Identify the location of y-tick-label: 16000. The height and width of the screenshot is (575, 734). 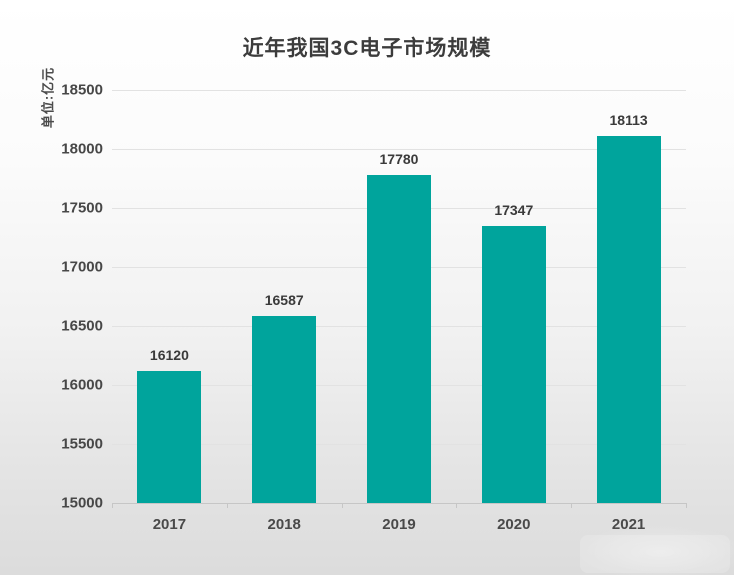
(82, 385).